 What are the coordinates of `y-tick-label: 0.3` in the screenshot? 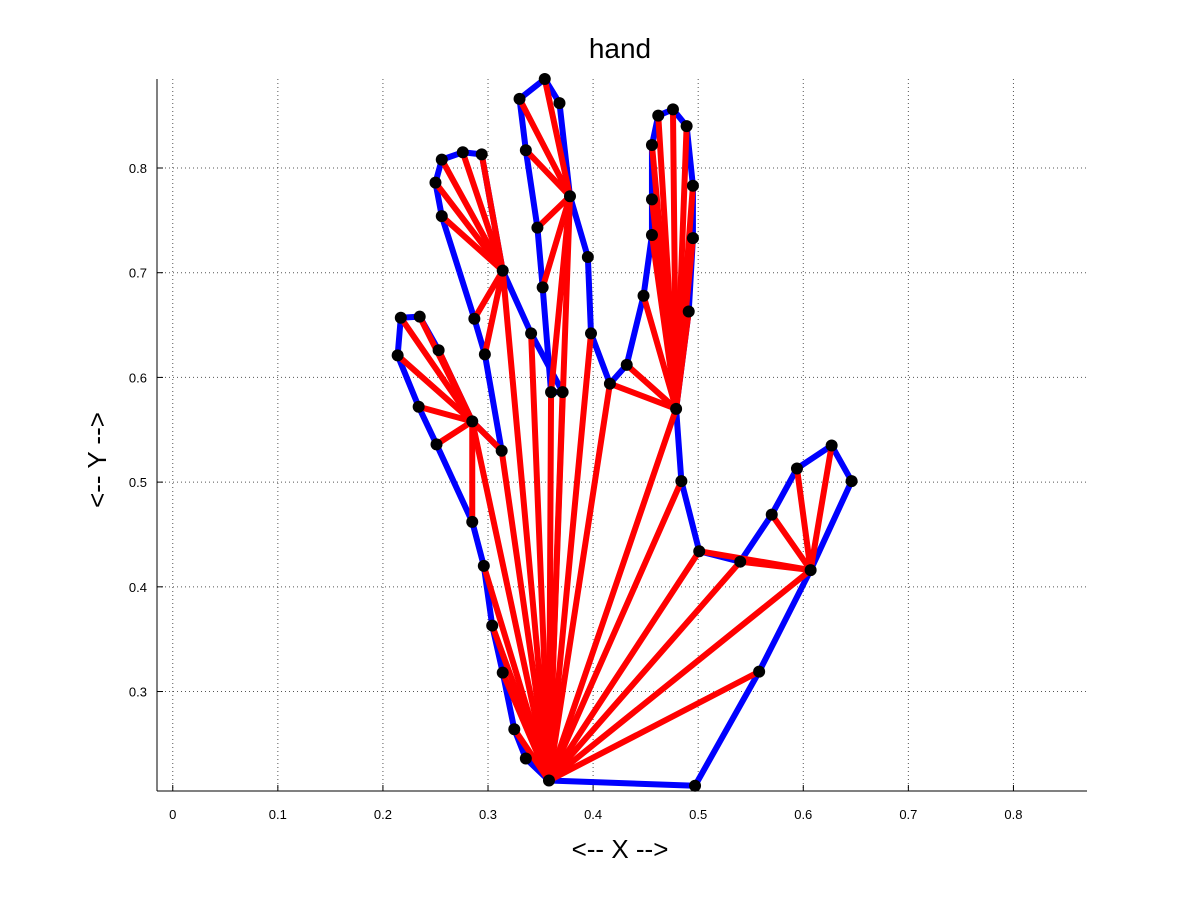 It's located at (138, 692).